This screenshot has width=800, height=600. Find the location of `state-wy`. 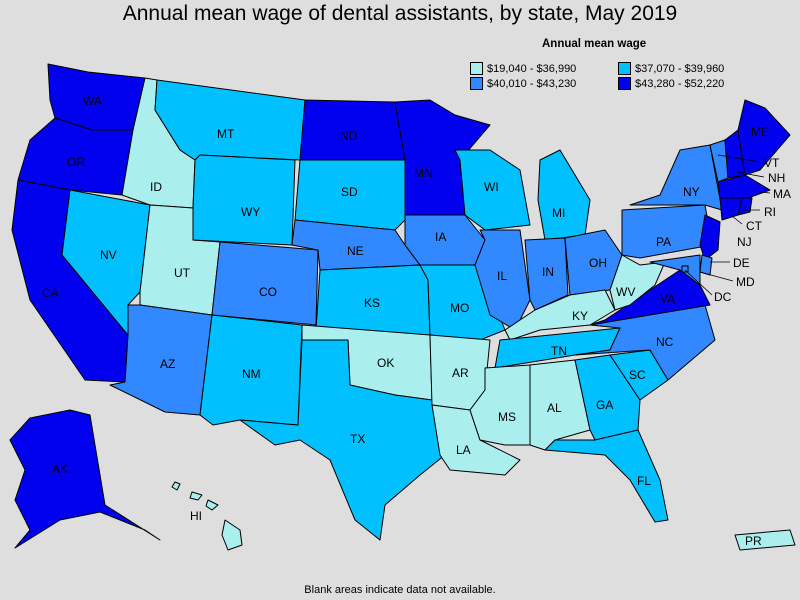

state-wy is located at coordinates (244, 200).